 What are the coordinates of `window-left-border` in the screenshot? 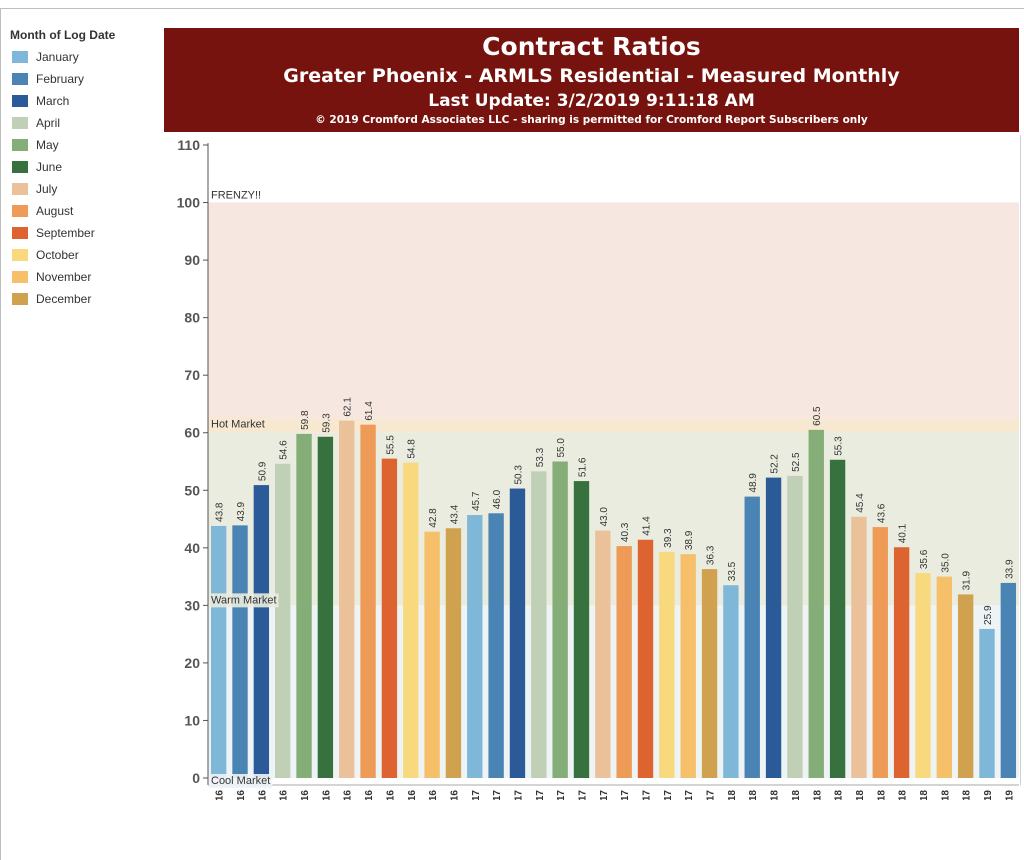 It's located at (0, 434).